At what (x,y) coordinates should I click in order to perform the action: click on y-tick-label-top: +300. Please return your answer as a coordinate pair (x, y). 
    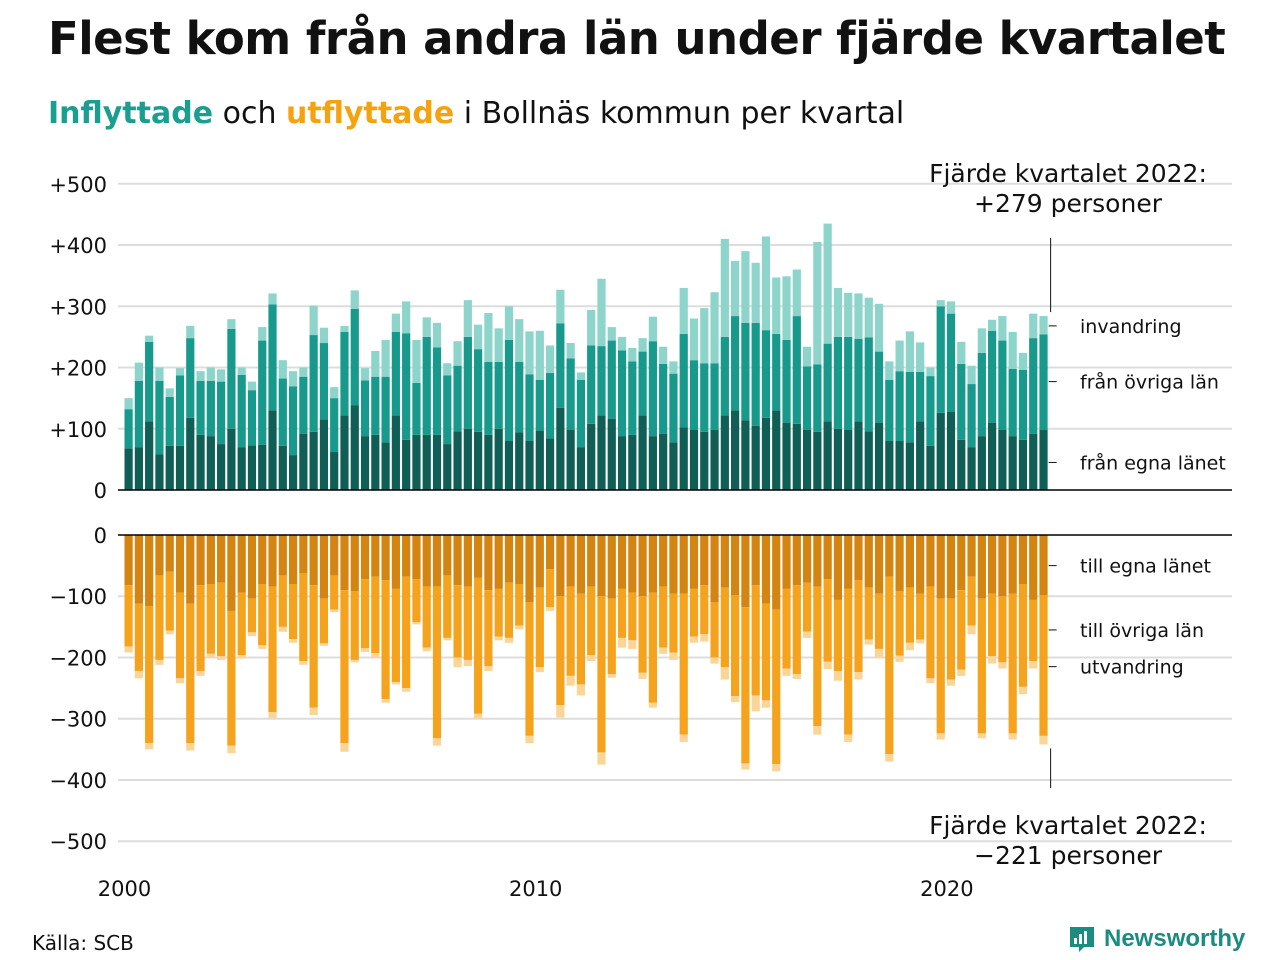
    Looking at the image, I should click on (78, 307).